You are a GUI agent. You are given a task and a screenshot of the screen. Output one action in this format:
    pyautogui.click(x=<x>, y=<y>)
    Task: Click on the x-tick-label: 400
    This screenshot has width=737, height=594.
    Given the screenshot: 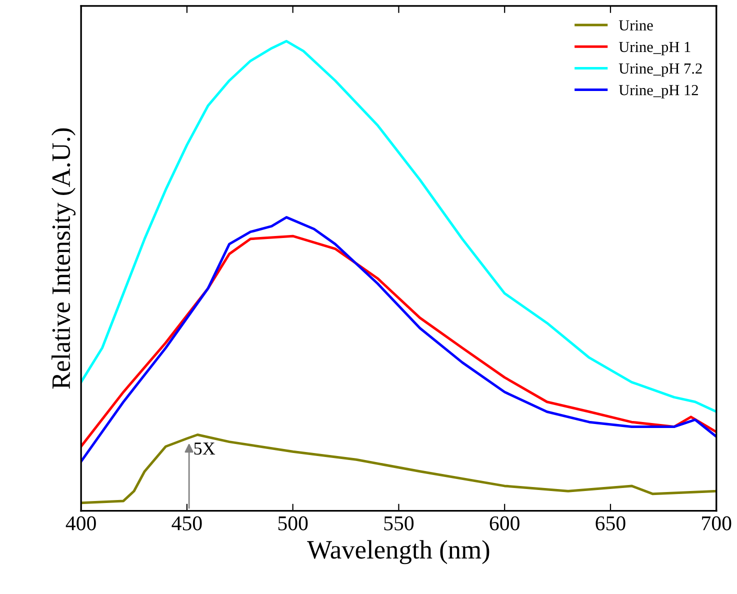 What is the action you would take?
    pyautogui.click(x=81, y=523)
    